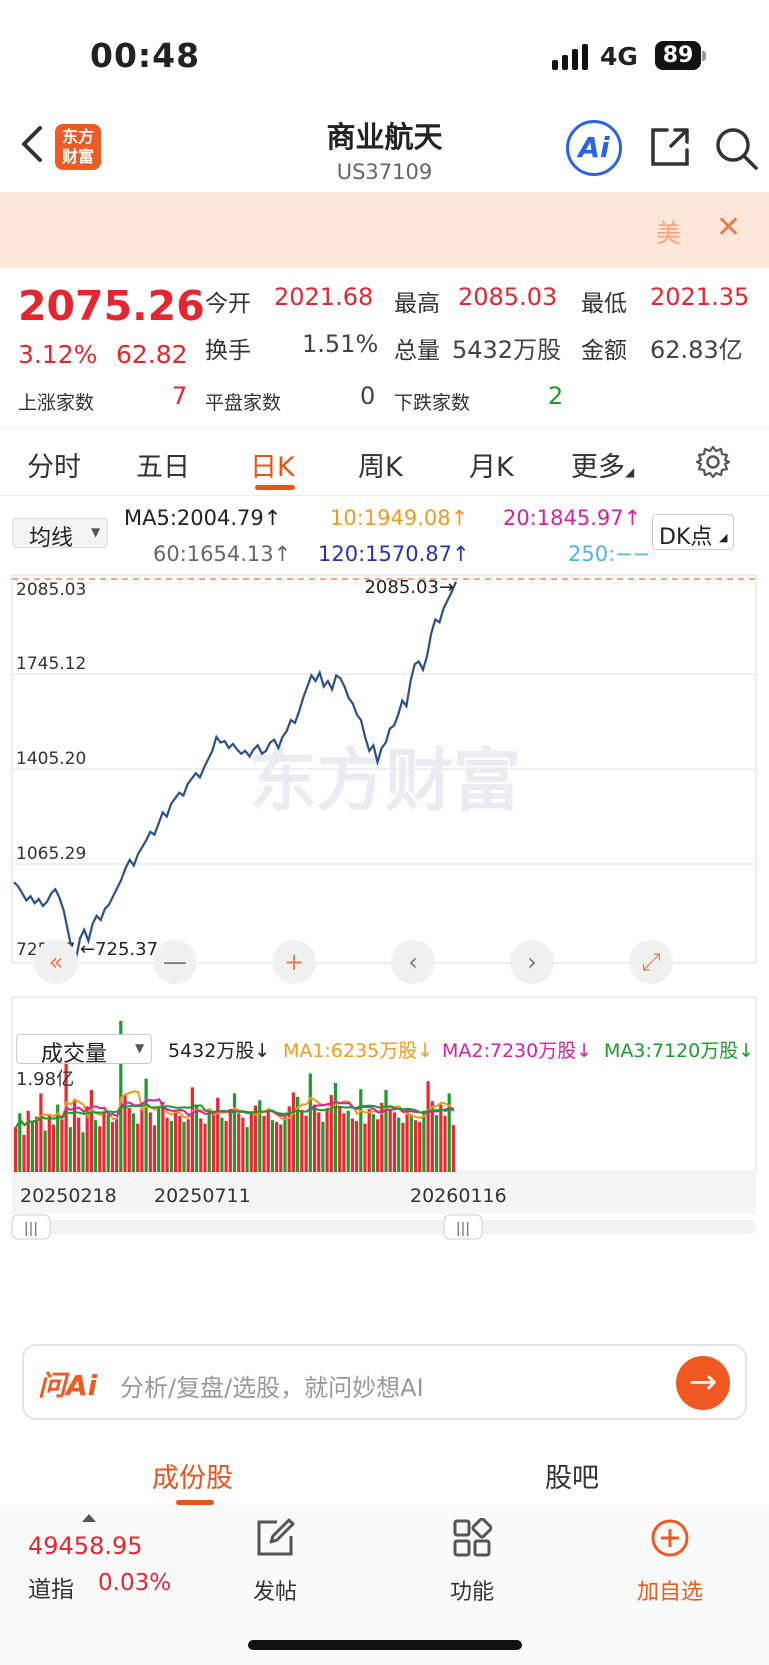  Describe the element at coordinates (670, 147) in the screenshot. I see `share-icon` at that location.